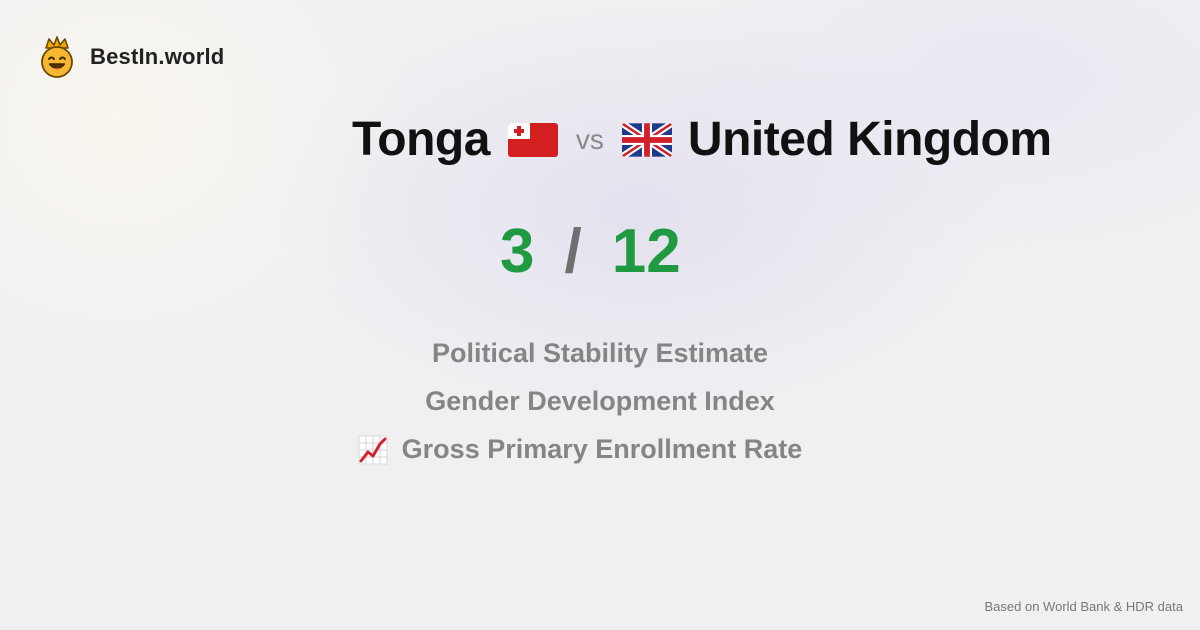 The width and height of the screenshot is (1200, 630). I want to click on brand: BestIn.world, so click(131, 57).